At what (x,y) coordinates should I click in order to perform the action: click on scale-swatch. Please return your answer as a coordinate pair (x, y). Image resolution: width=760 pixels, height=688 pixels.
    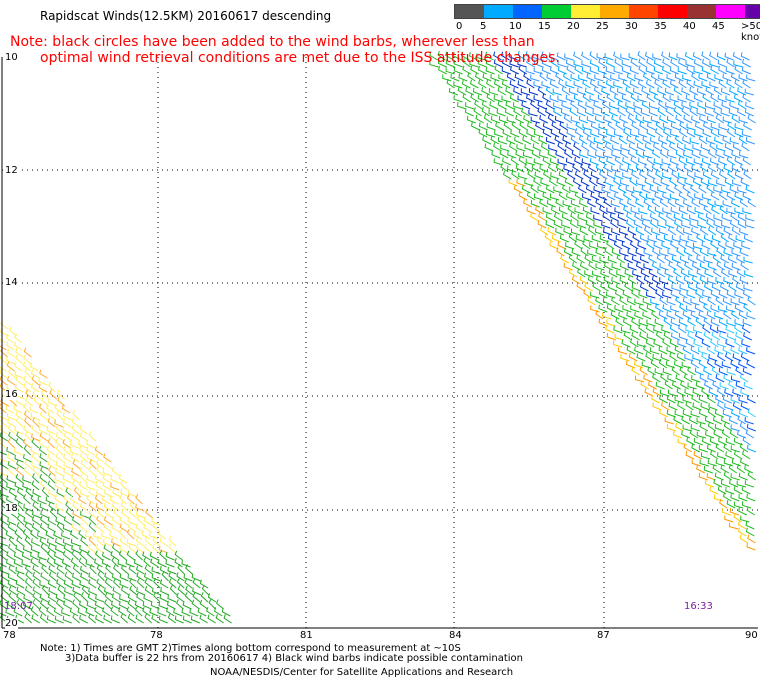
    Looking at the image, I should click on (469, 11).